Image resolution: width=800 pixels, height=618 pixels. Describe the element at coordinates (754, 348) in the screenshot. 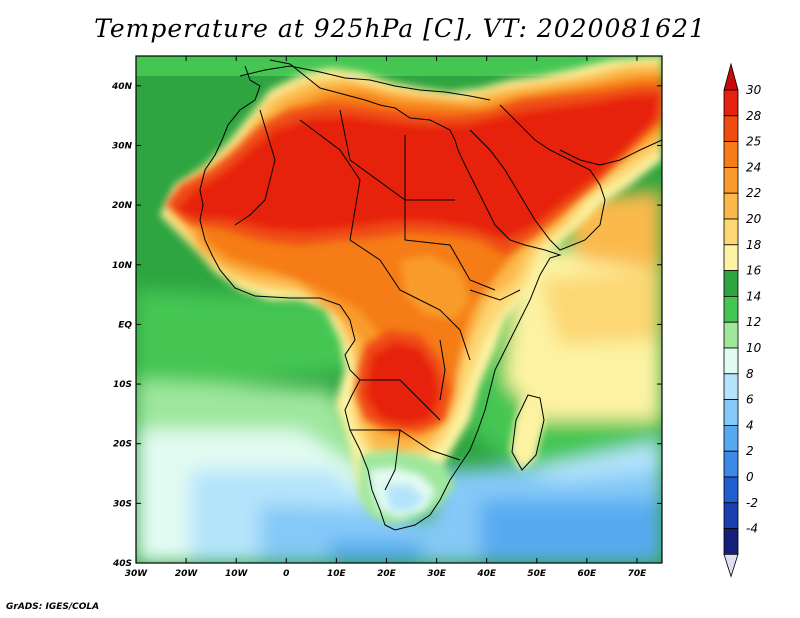

I see `colorbar-label: 10` at that location.